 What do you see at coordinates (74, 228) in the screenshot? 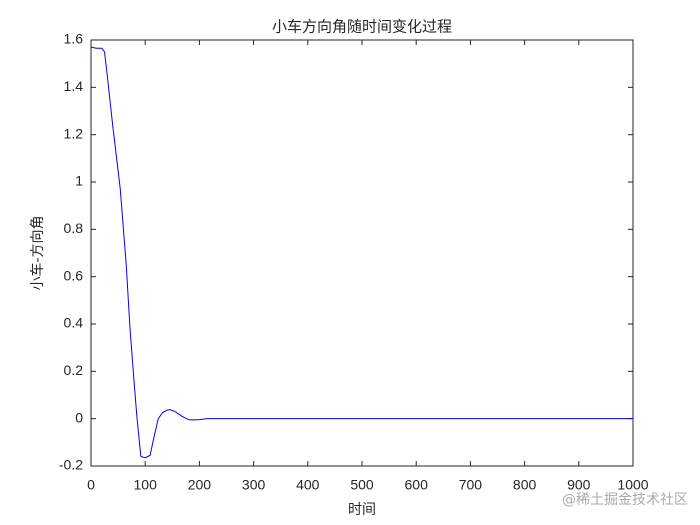
I see `y-tick-label: 0.8` at bounding box center [74, 228].